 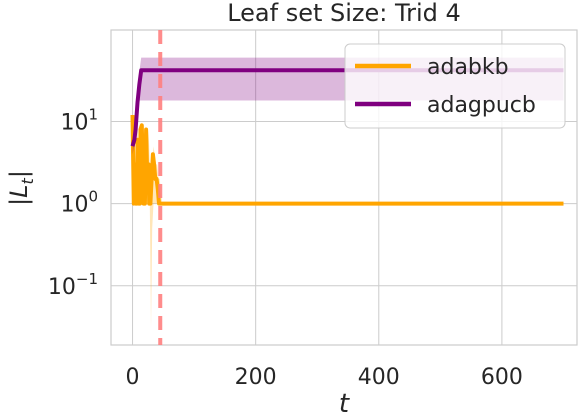 What do you see at coordinates (19, 174) in the screenshot?
I see `y-axis-label-close: |` at bounding box center [19, 174].